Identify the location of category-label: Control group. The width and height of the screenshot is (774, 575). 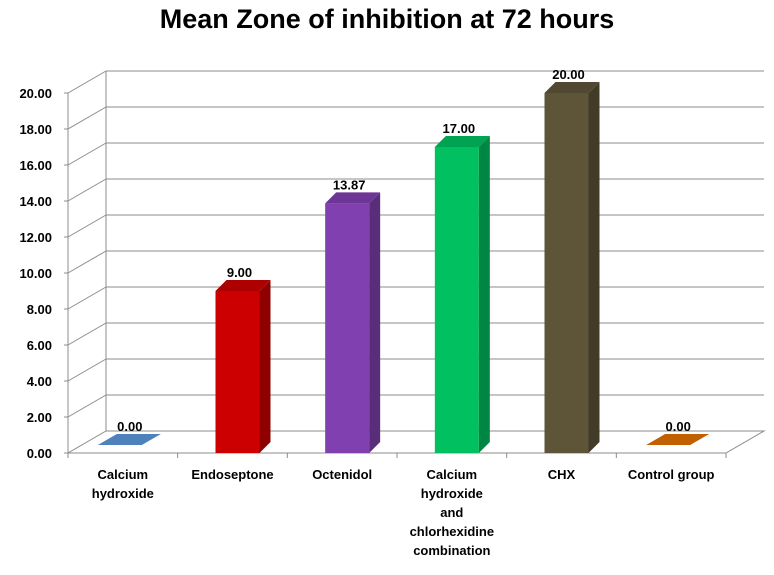
(671, 474).